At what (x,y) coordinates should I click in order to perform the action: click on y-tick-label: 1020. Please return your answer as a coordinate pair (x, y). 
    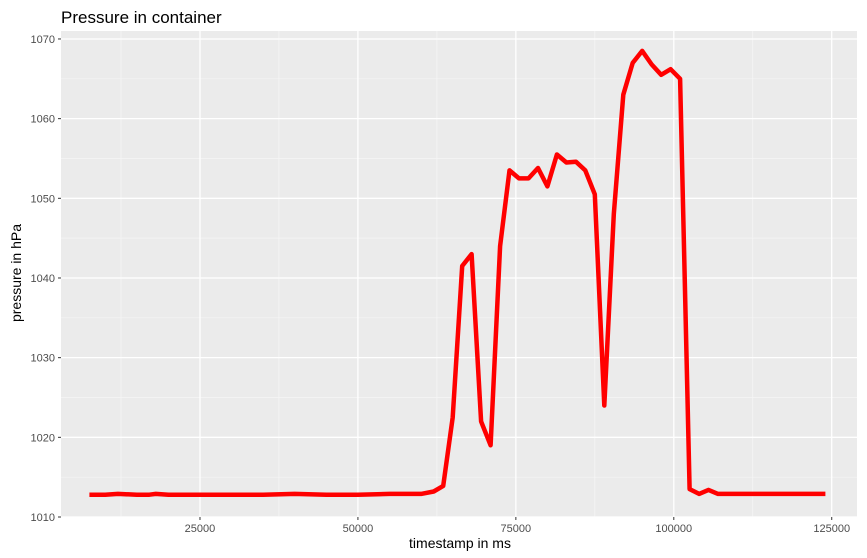
    Looking at the image, I should click on (43, 438).